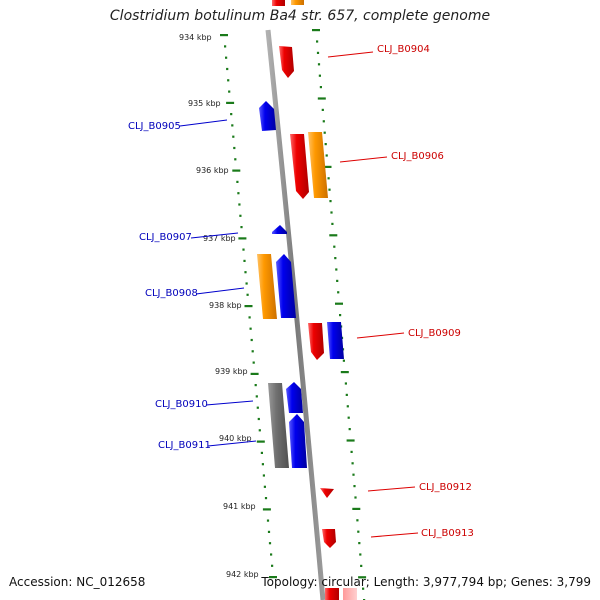 The image size is (600, 600). Describe the element at coordinates (235, 438) in the screenshot. I see `tick-label: 940 kbp` at that location.